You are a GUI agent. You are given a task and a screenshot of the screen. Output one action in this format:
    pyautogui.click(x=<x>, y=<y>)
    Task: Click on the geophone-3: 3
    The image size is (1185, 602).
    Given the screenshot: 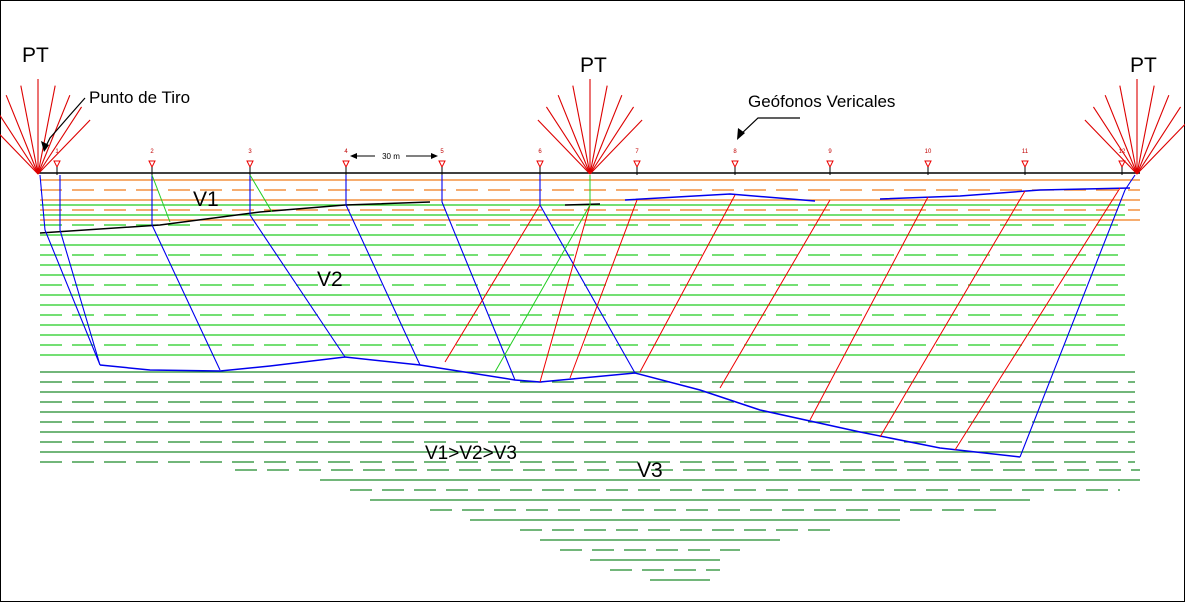 What is the action you would take?
    pyautogui.click(x=250, y=162)
    